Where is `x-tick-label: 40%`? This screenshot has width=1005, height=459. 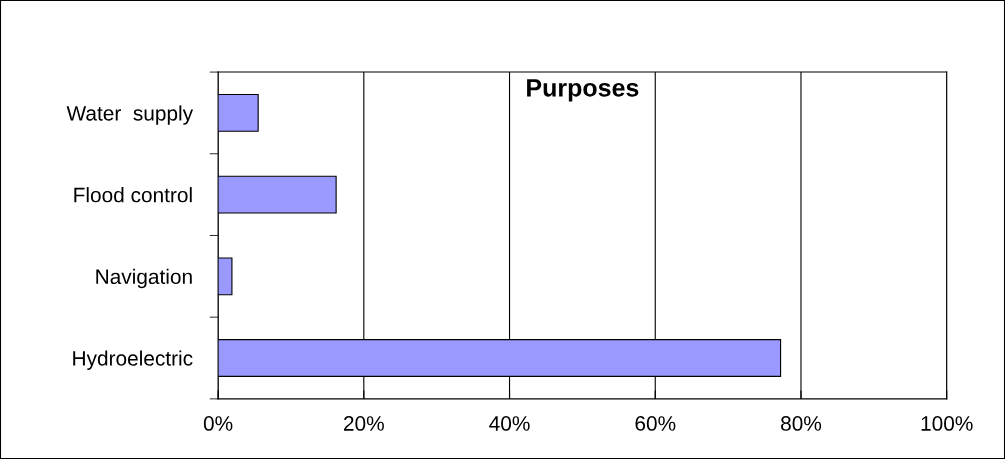 x-tick-label: 40% is located at coordinates (509, 423).